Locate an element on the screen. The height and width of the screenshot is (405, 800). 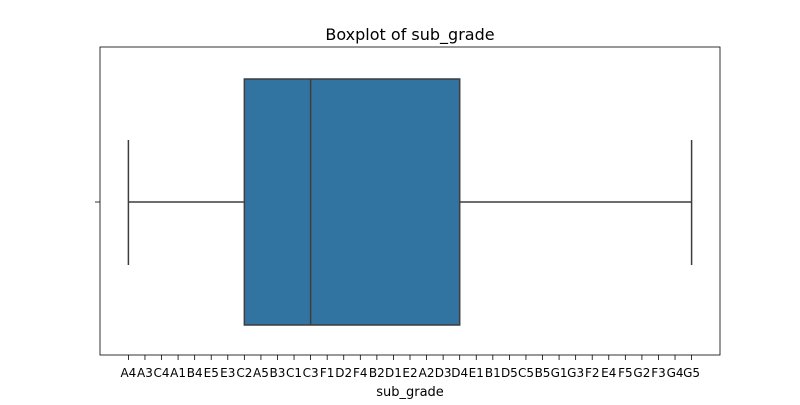
chart-title: Boxplot of sub_grade is located at coordinates (409, 35).